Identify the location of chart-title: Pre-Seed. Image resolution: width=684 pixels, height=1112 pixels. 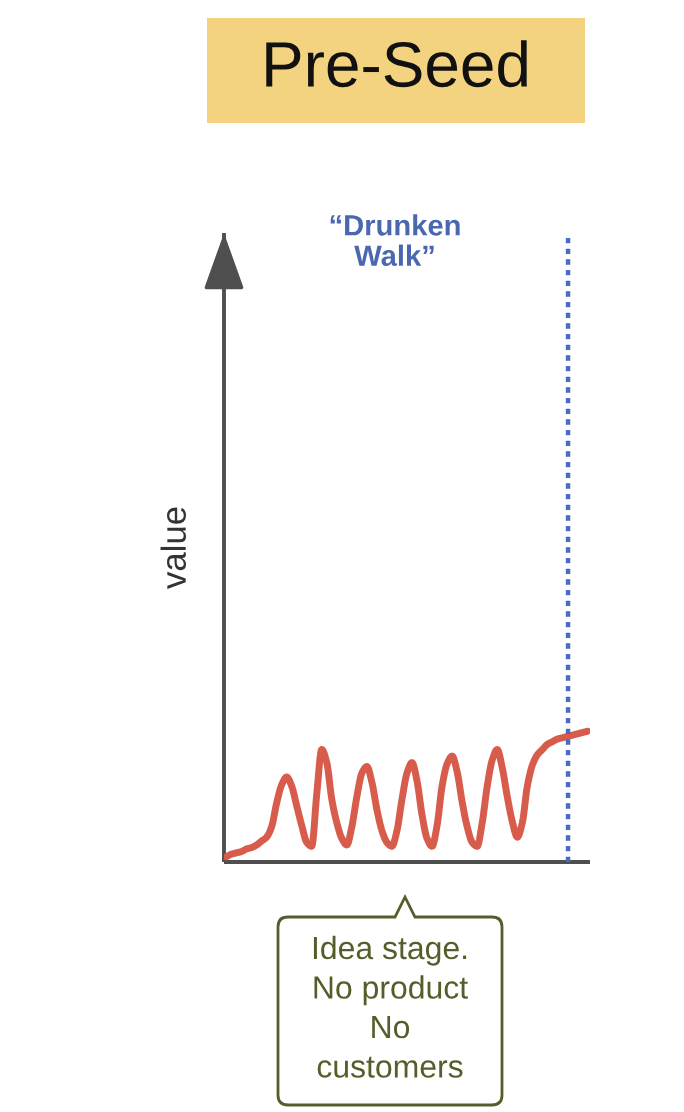
(396, 64).